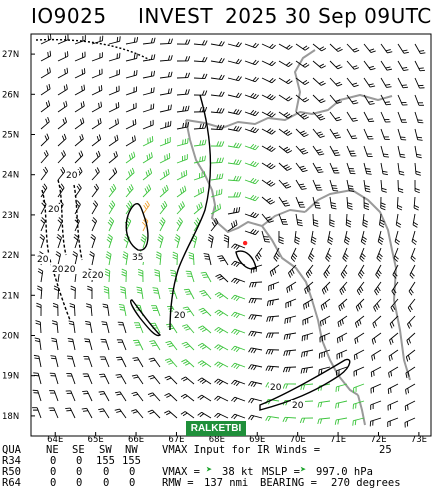 The image size is (437, 500). What do you see at coordinates (132, 472) in the screenshot?
I see `r50-nw: 0` at bounding box center [132, 472].